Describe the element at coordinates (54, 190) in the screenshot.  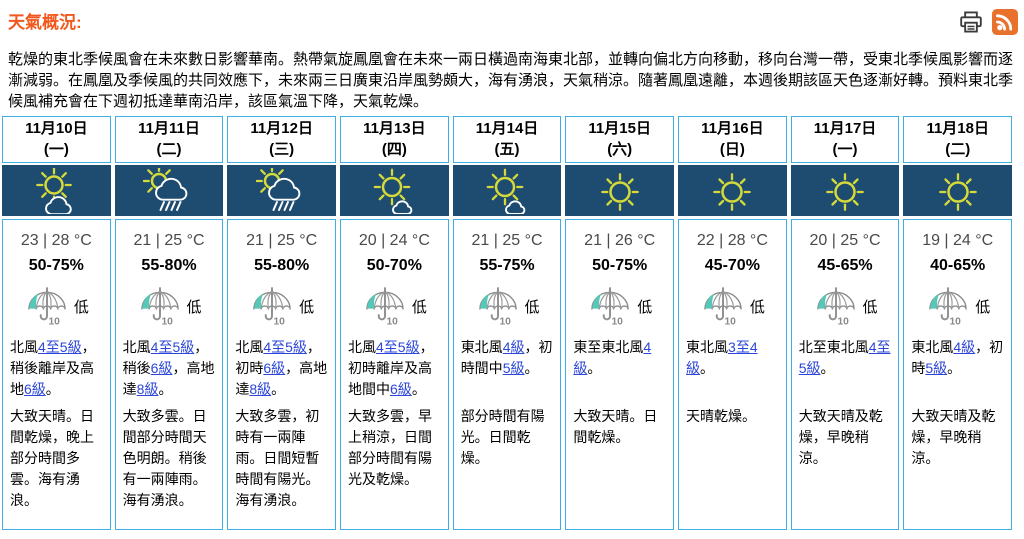
I see `sun-cloud-icon` at that location.